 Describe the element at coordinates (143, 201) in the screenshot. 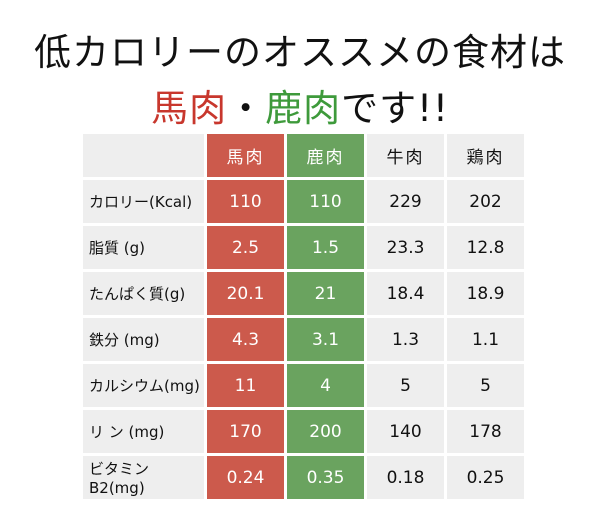

I see `row-label: カロリー(Kcal)` at that location.